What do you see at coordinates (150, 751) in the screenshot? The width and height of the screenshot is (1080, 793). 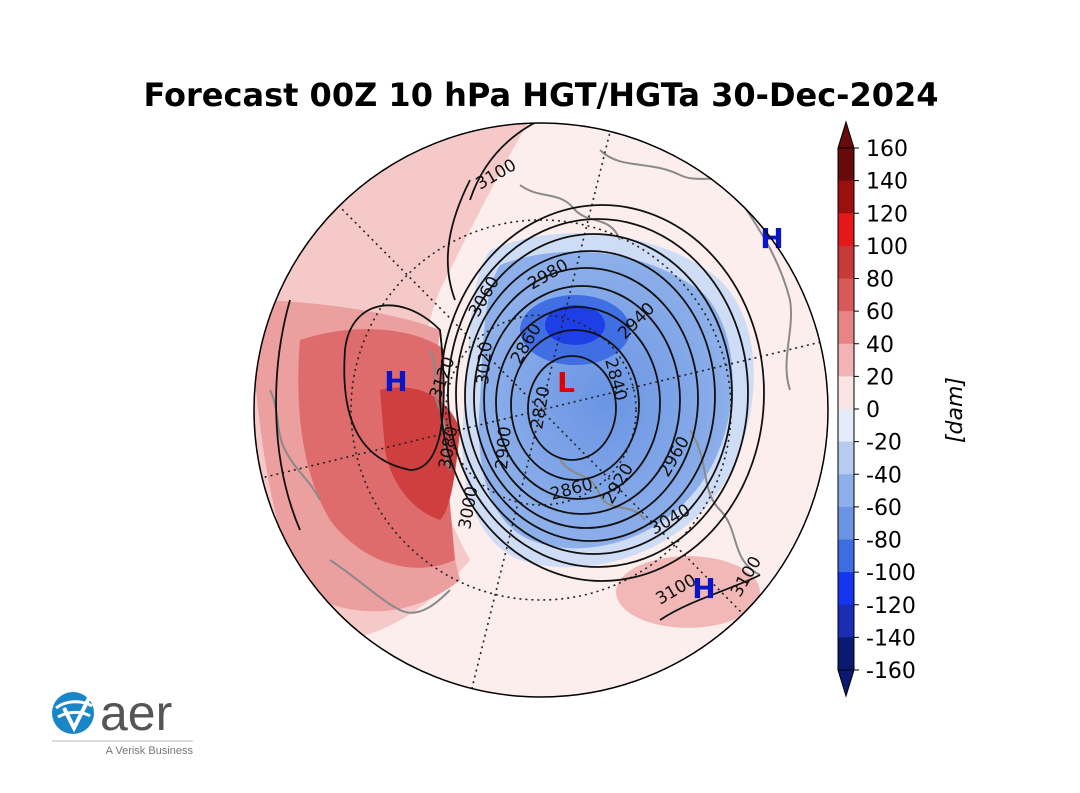 I see `logo-tagline: A Verisk Business` at bounding box center [150, 751].